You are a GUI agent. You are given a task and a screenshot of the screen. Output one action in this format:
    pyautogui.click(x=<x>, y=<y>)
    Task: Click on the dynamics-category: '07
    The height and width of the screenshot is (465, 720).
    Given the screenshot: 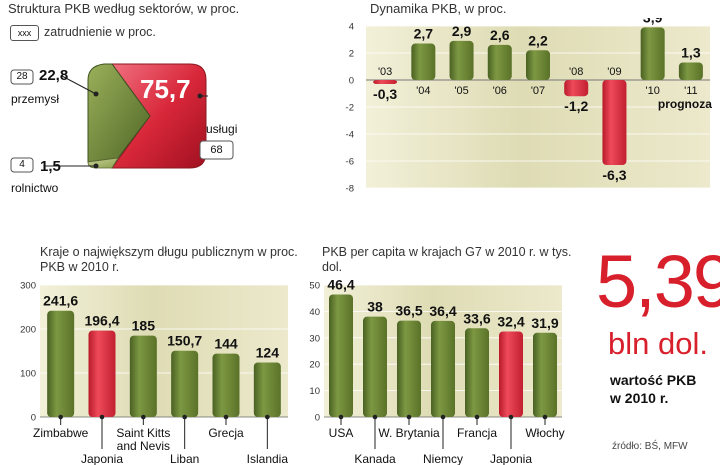 What is the action you would take?
    pyautogui.click(x=538, y=91)
    